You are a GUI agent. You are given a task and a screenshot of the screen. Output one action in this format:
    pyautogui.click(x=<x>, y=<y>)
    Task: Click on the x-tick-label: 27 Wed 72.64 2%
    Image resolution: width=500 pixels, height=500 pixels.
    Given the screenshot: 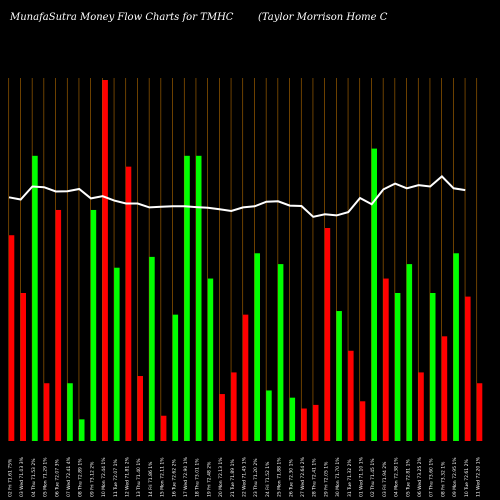 What is the action you would take?
    pyautogui.click(x=303, y=476)
    